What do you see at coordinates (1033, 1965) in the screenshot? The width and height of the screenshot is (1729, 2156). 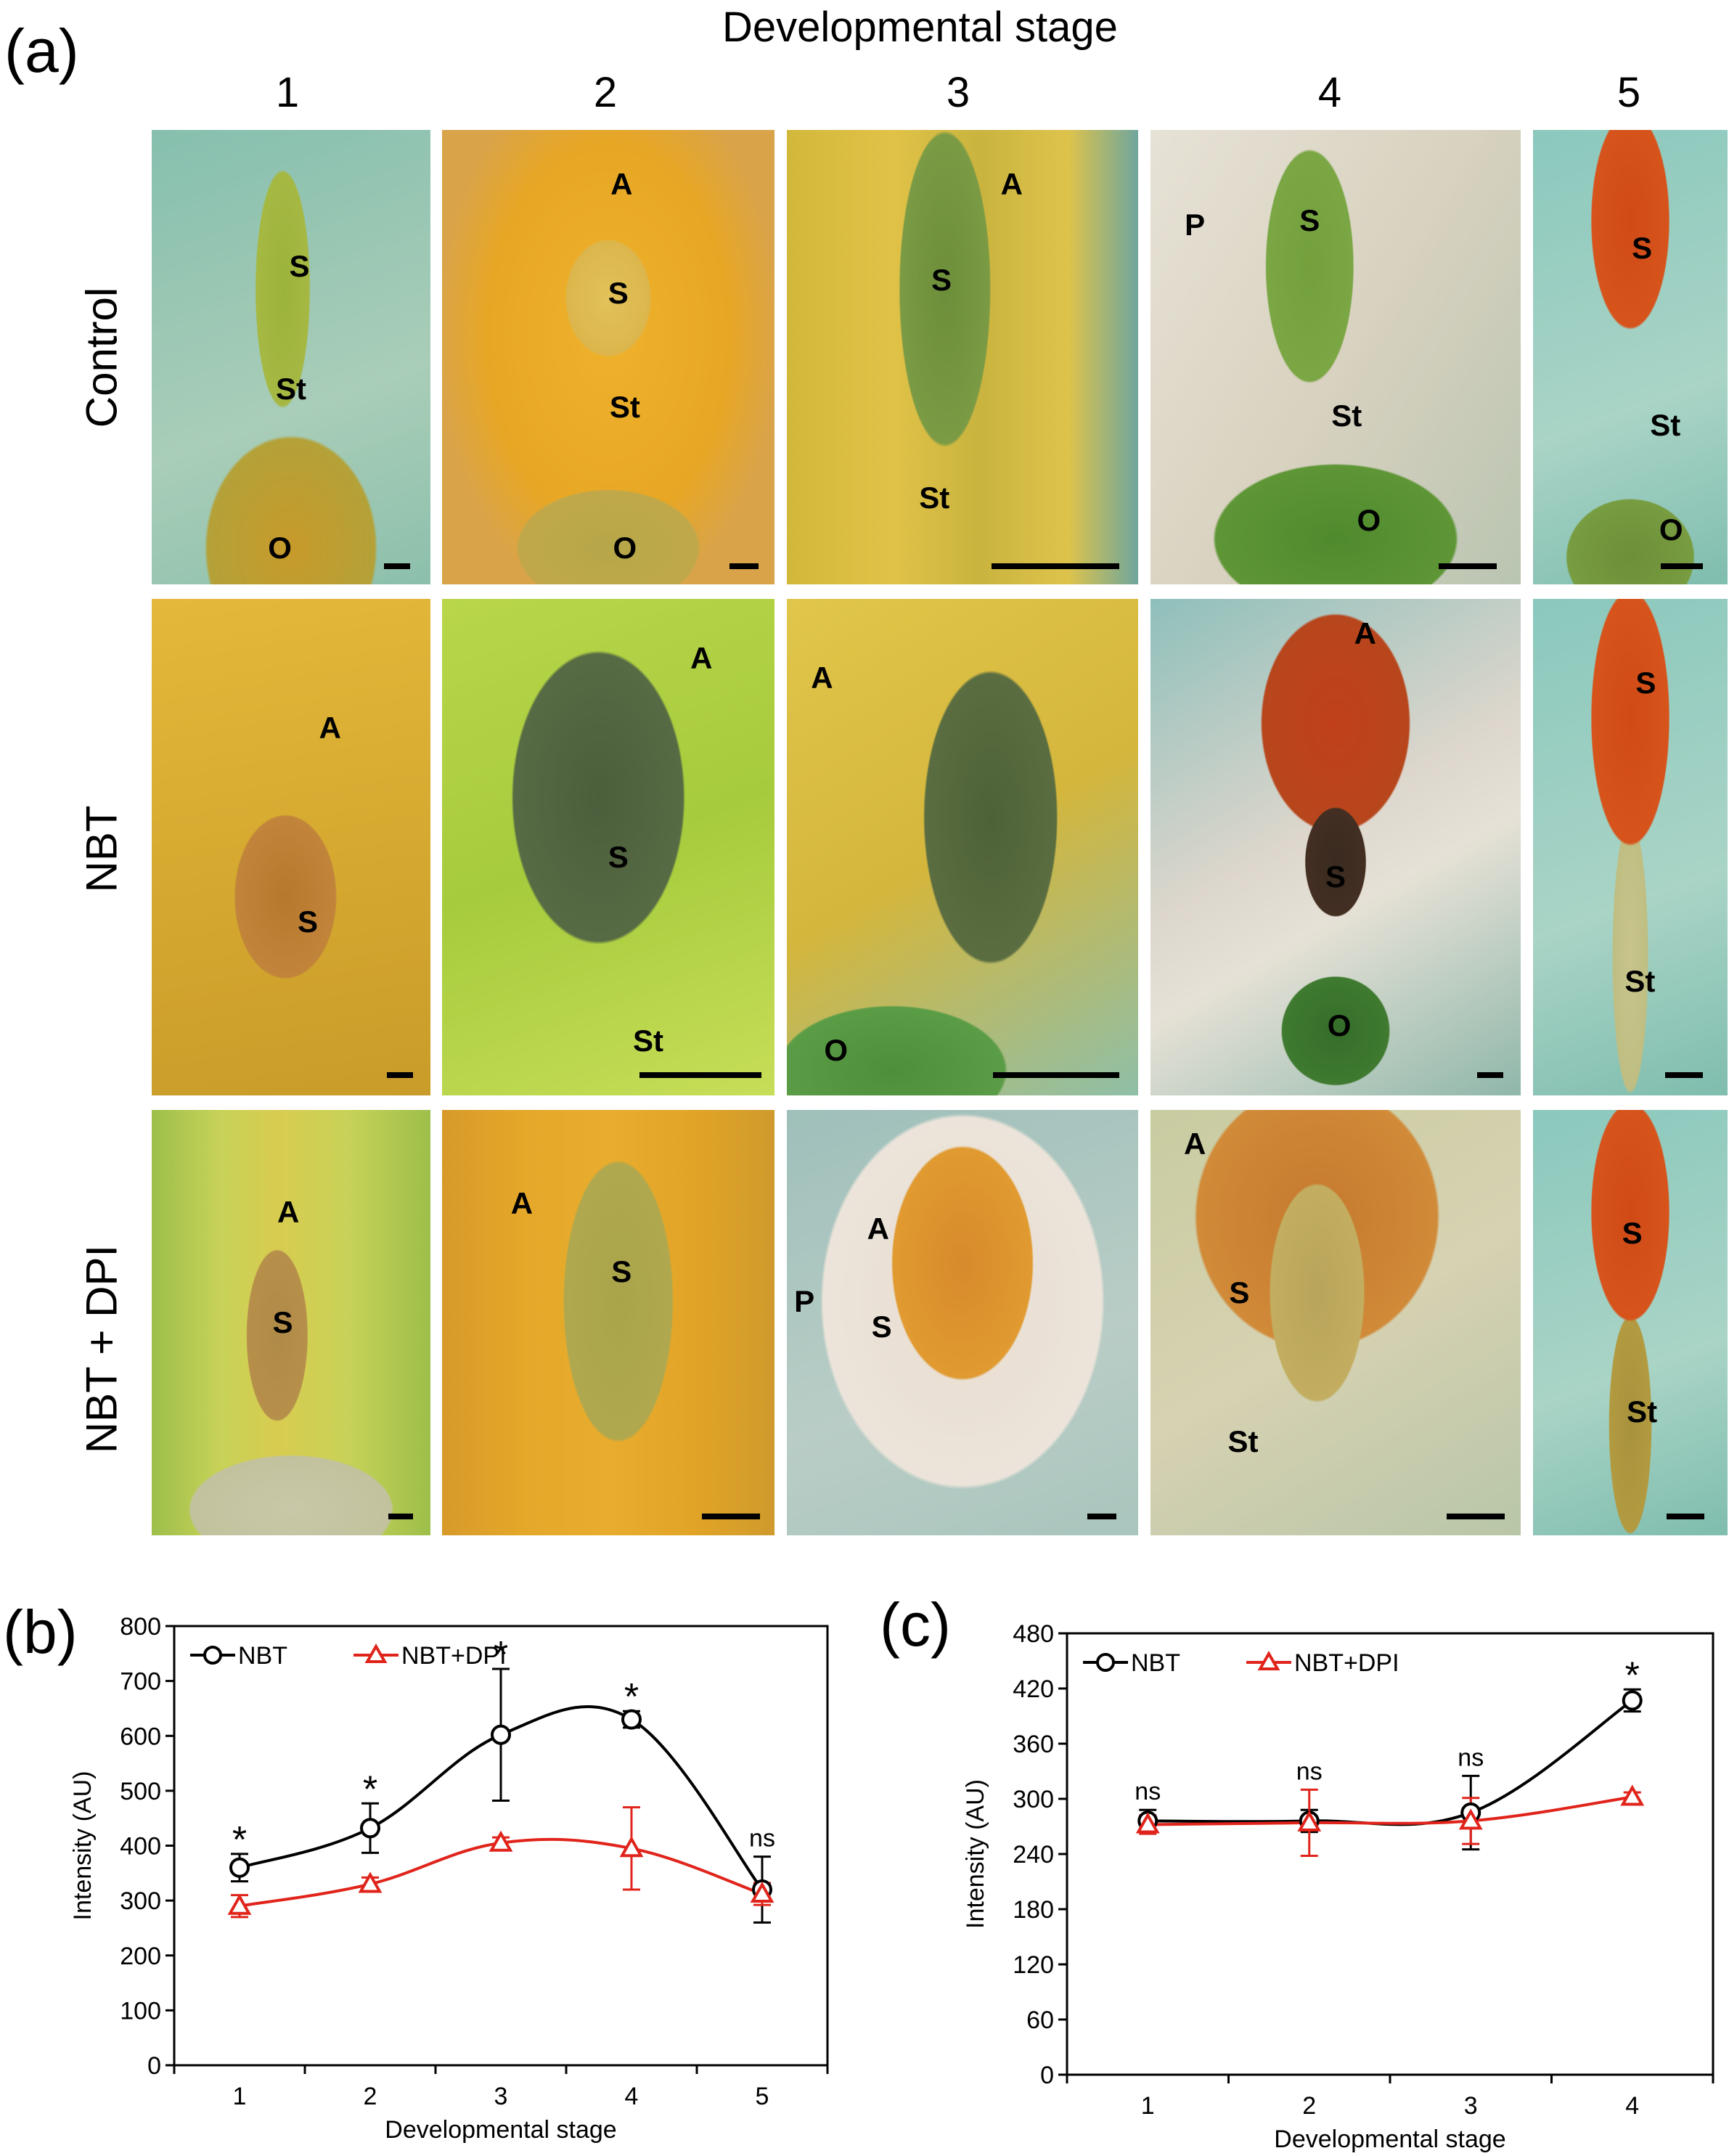 I see `y-tick-label: 120` at bounding box center [1033, 1965].